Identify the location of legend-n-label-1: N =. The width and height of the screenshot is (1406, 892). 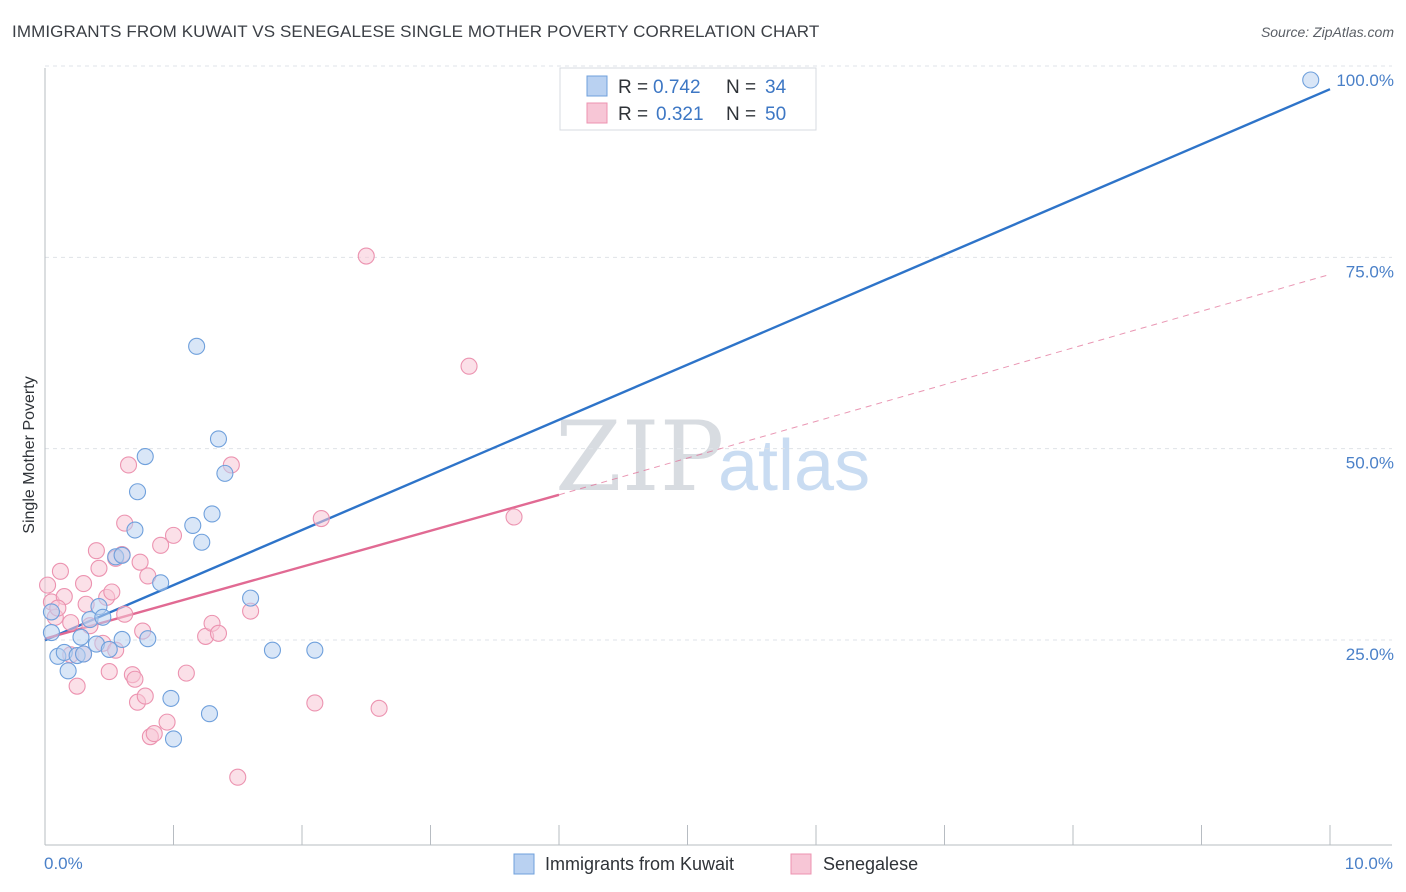
(741, 87).